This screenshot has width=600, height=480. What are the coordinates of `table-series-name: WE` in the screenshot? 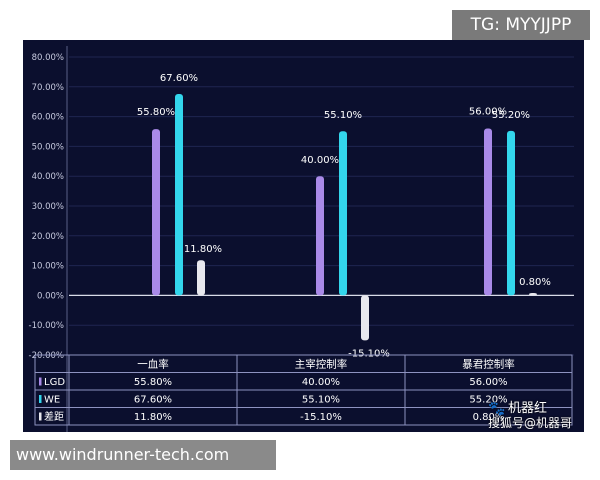 It's located at (52, 400).